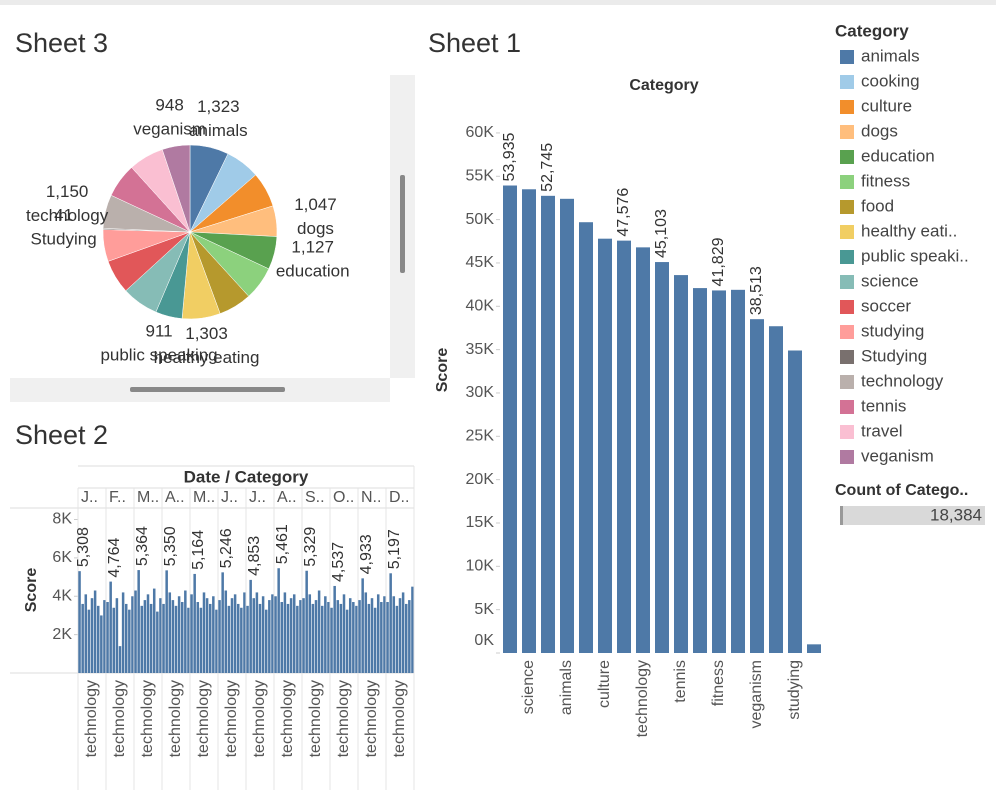  What do you see at coordinates (480, 262) in the screenshot?
I see `y-tick-label: 45K` at bounding box center [480, 262].